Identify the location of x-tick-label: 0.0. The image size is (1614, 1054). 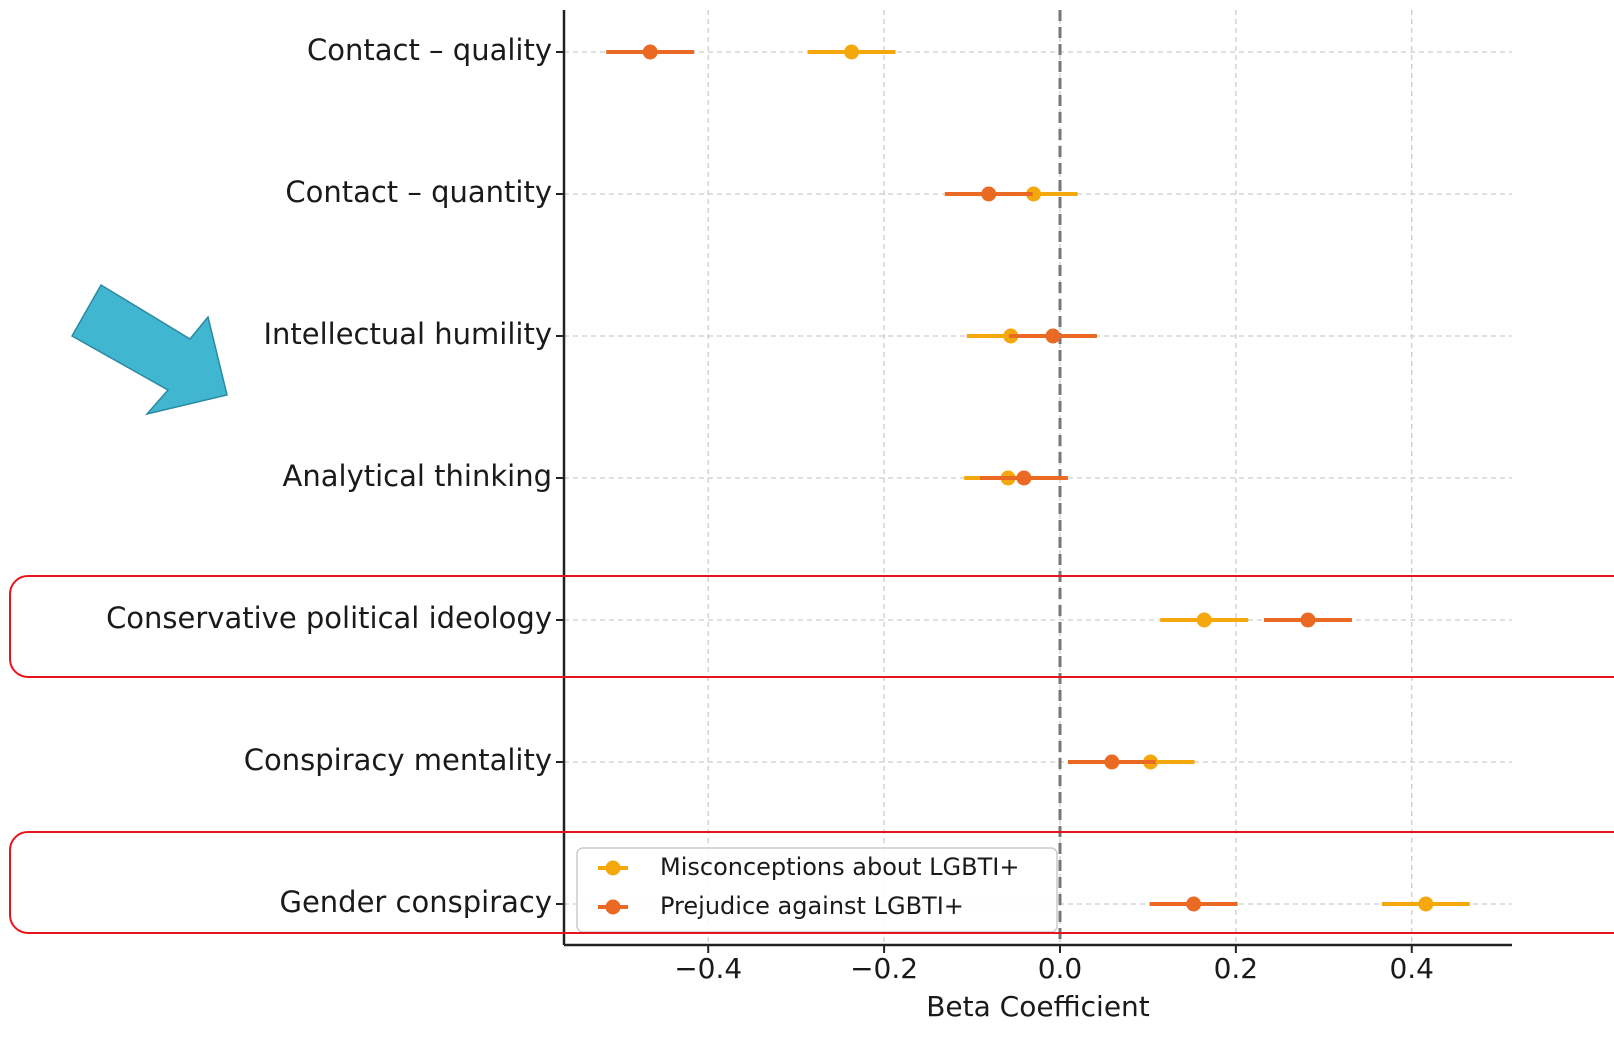
(1060, 968).